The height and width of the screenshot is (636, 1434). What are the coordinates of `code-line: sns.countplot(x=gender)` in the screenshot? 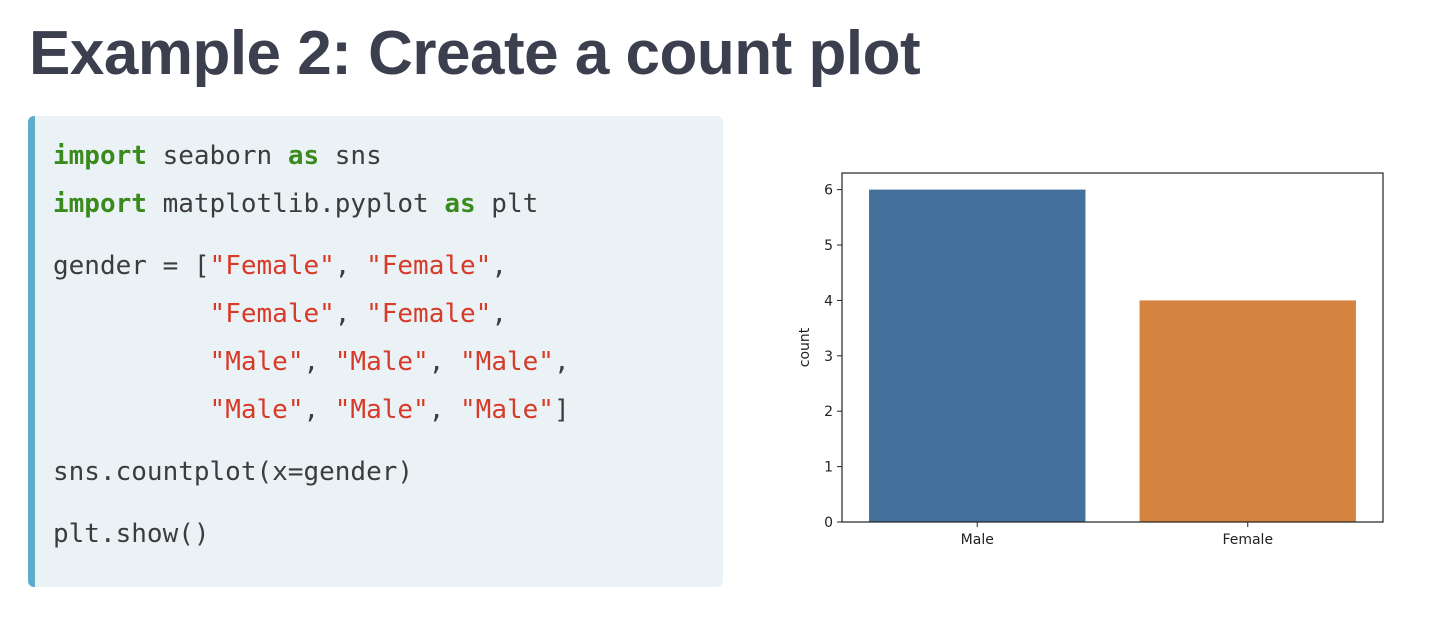 It's located at (233, 472).